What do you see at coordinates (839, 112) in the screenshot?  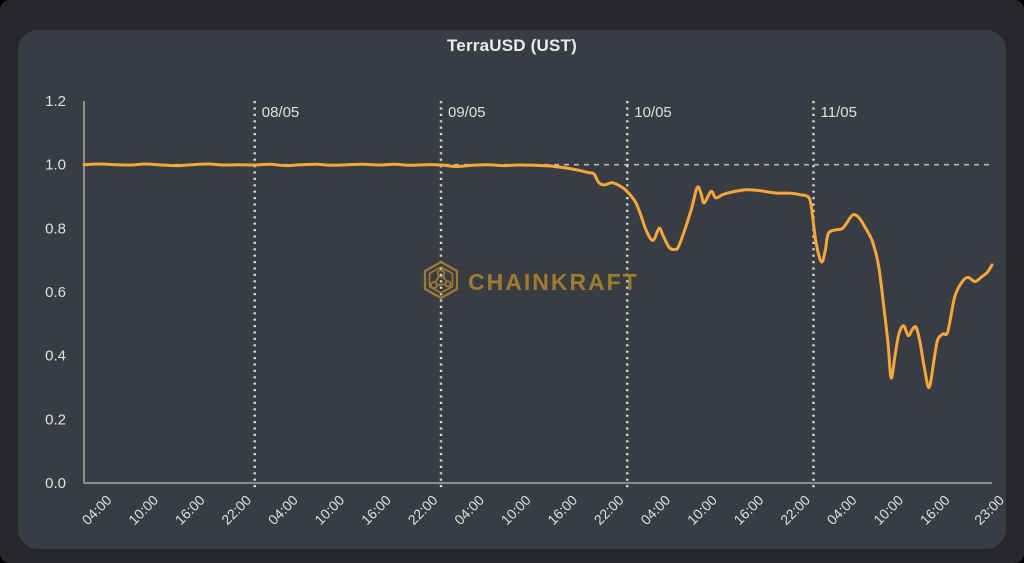 I see `day-marker-label: 11/05` at bounding box center [839, 112].